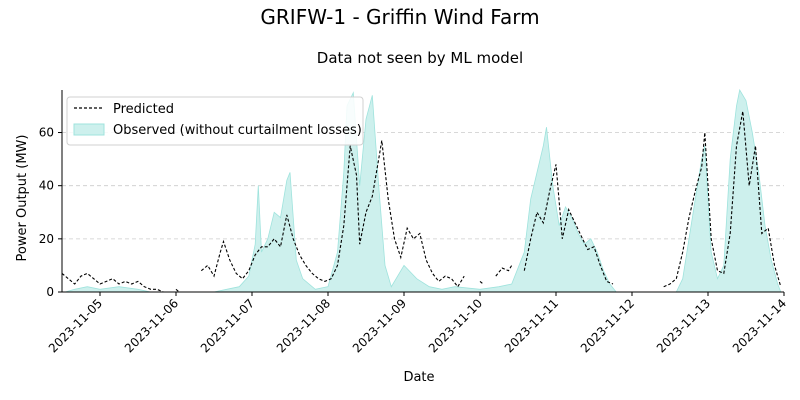  Describe the element at coordinates (379, 325) in the screenshot. I see `x-tick-label: 2023-11-09` at that location.